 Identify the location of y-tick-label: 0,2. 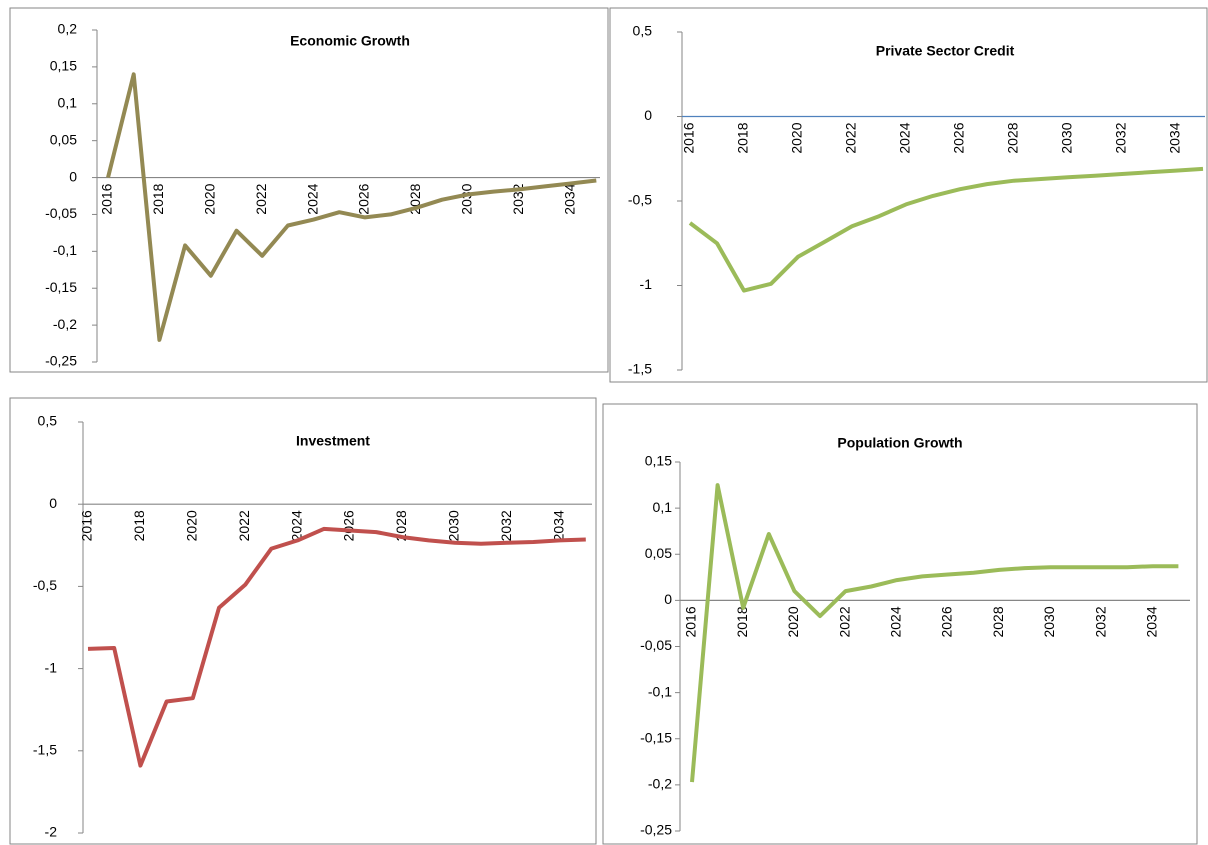
(68, 29).